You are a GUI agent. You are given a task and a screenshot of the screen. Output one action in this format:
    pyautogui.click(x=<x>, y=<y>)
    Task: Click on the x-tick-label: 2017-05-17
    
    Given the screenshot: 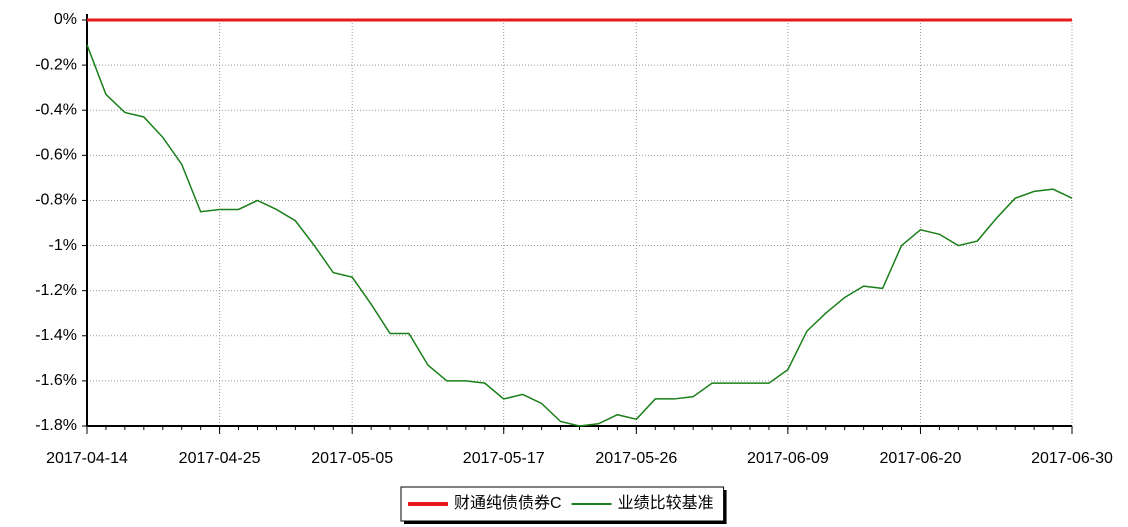 What is the action you would take?
    pyautogui.click(x=504, y=458)
    